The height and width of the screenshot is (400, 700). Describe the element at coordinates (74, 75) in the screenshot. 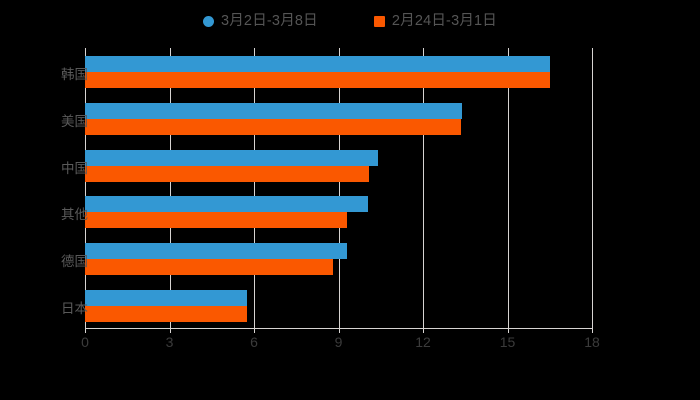

I see `y-axis-category-label: 韩国` at that location.